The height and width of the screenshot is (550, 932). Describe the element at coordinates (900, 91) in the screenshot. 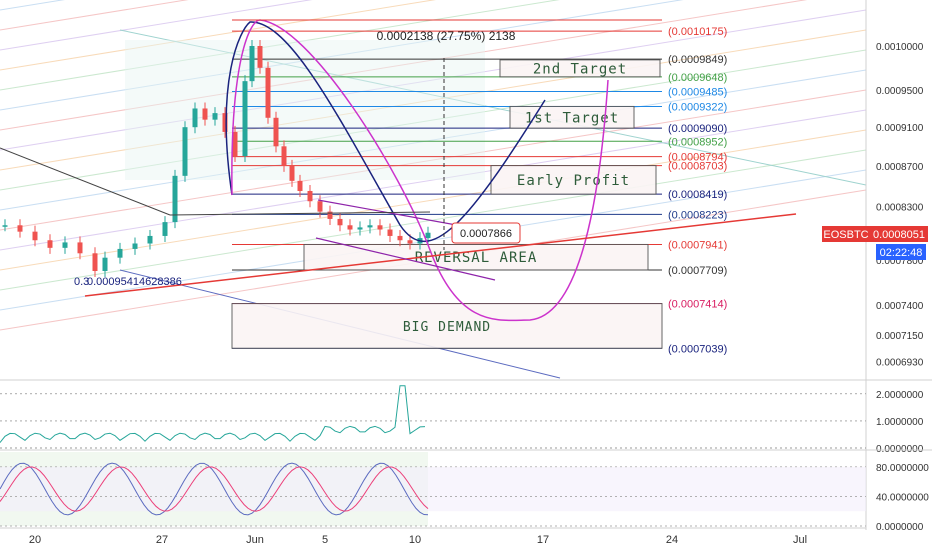

I see `price-tick: 0.0009500` at that location.